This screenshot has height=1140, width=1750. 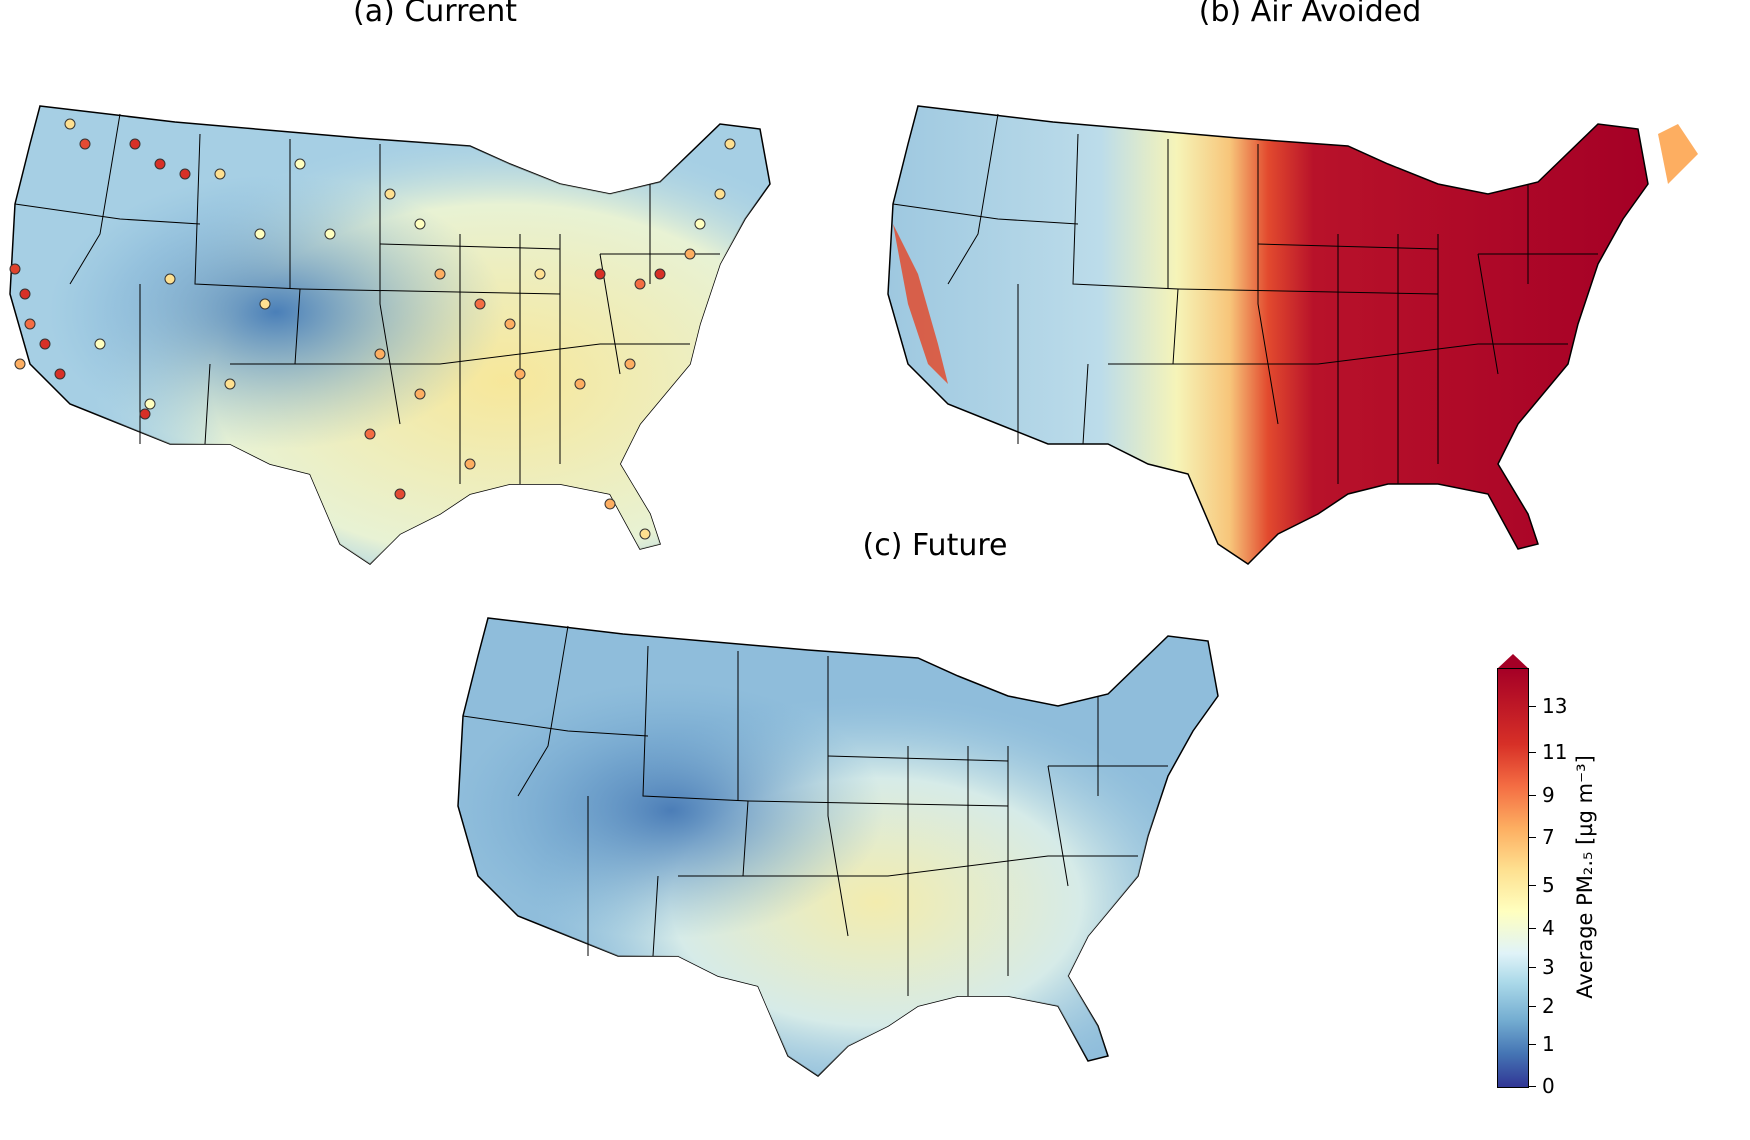 I want to click on panel-a-title: (a) Current, so click(x=434, y=14).